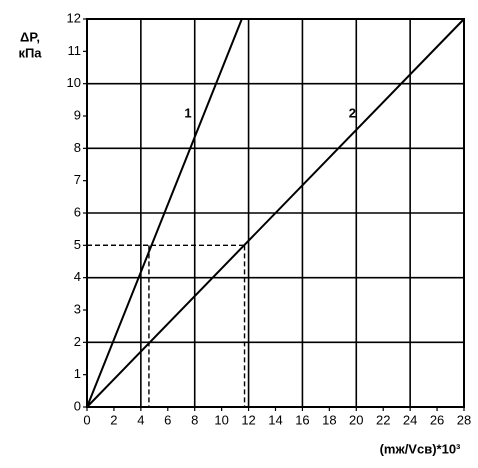  What do you see at coordinates (86, 419) in the screenshot?
I see `x-tick-label: 0` at bounding box center [86, 419].